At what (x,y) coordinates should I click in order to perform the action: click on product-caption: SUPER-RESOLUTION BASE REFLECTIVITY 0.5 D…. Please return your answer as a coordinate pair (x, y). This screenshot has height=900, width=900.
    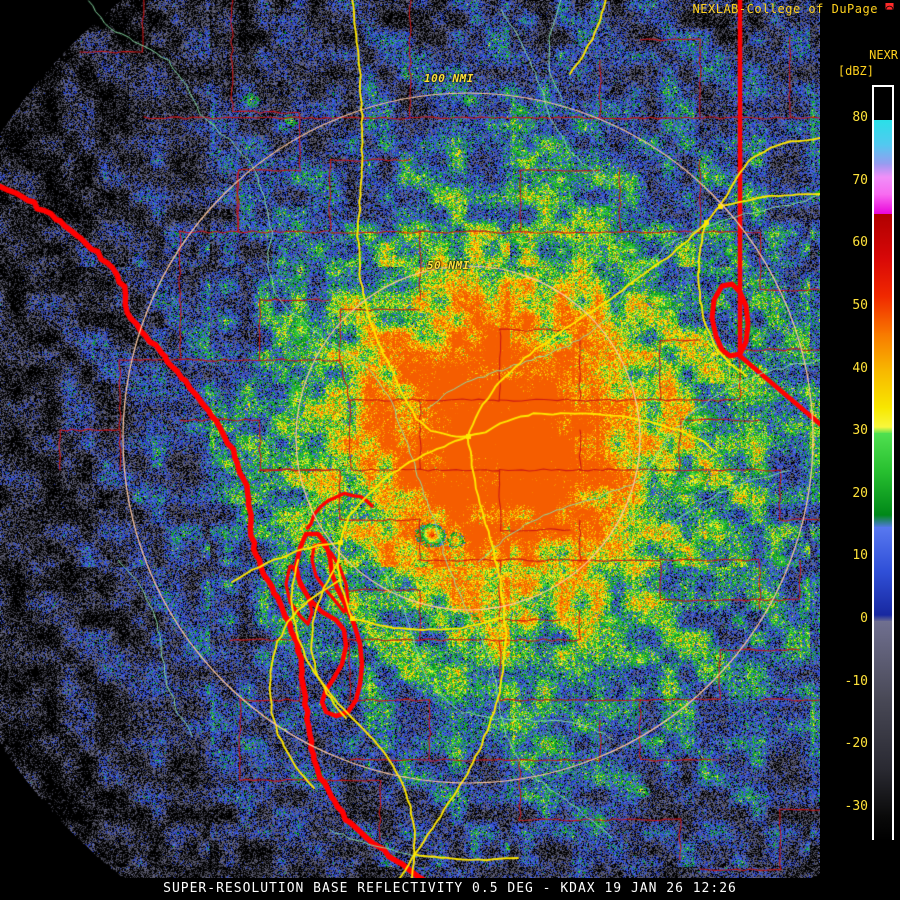
    Looking at the image, I should click on (450, 888).